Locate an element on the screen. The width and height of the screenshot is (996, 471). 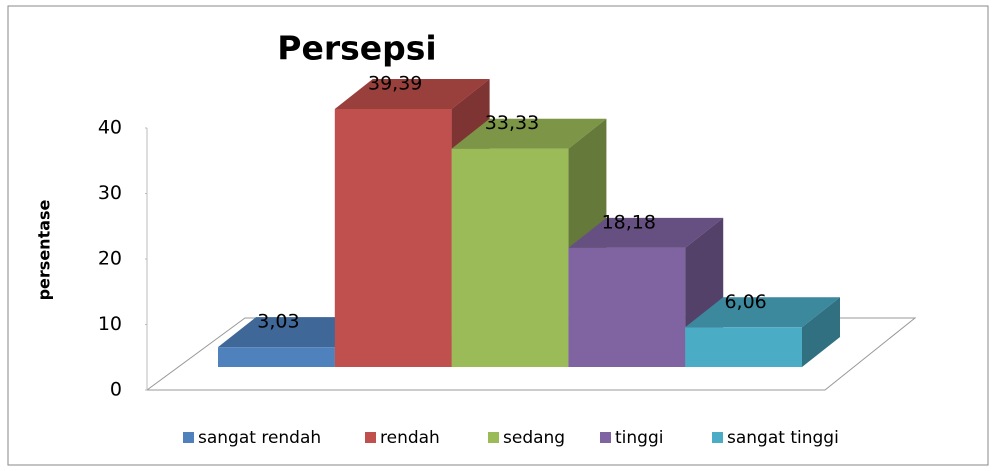
value-label: 3,03 is located at coordinates (278, 322).